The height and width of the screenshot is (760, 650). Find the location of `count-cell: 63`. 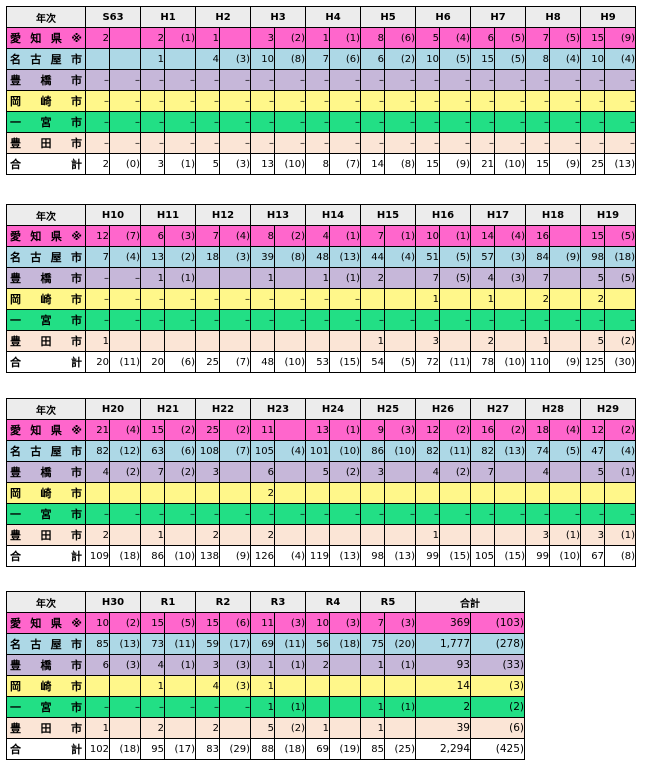

count-cell: 63 is located at coordinates (152, 451).